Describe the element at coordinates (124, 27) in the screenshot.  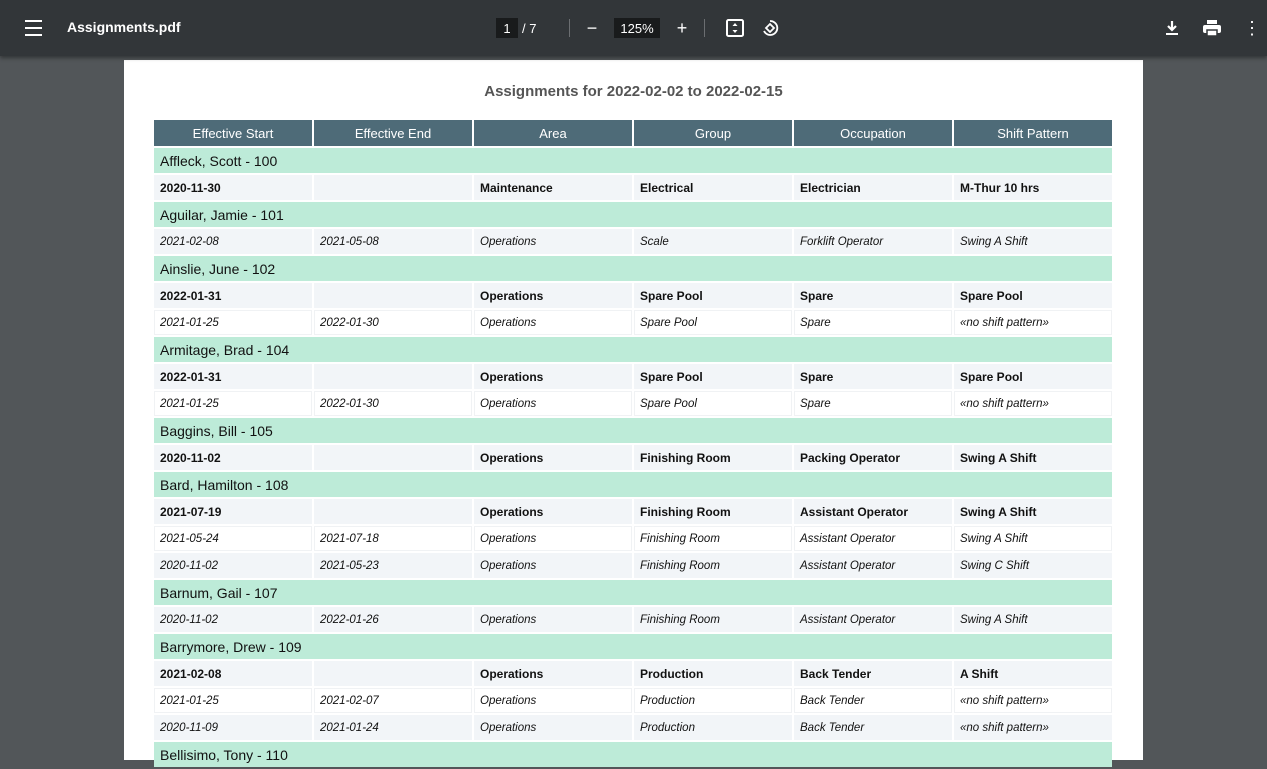
I see `file-title: Assignments.pdf` at that location.